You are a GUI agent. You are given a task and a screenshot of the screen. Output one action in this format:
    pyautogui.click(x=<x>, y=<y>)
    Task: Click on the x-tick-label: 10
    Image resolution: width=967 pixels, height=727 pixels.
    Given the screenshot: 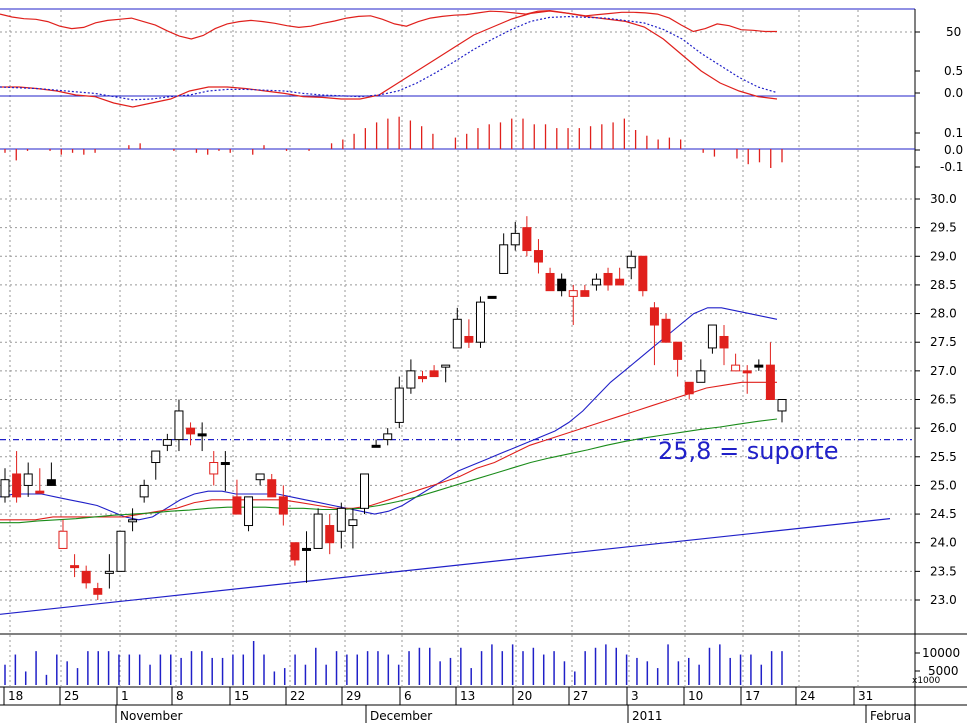 What is the action you would take?
    pyautogui.click(x=695, y=696)
    